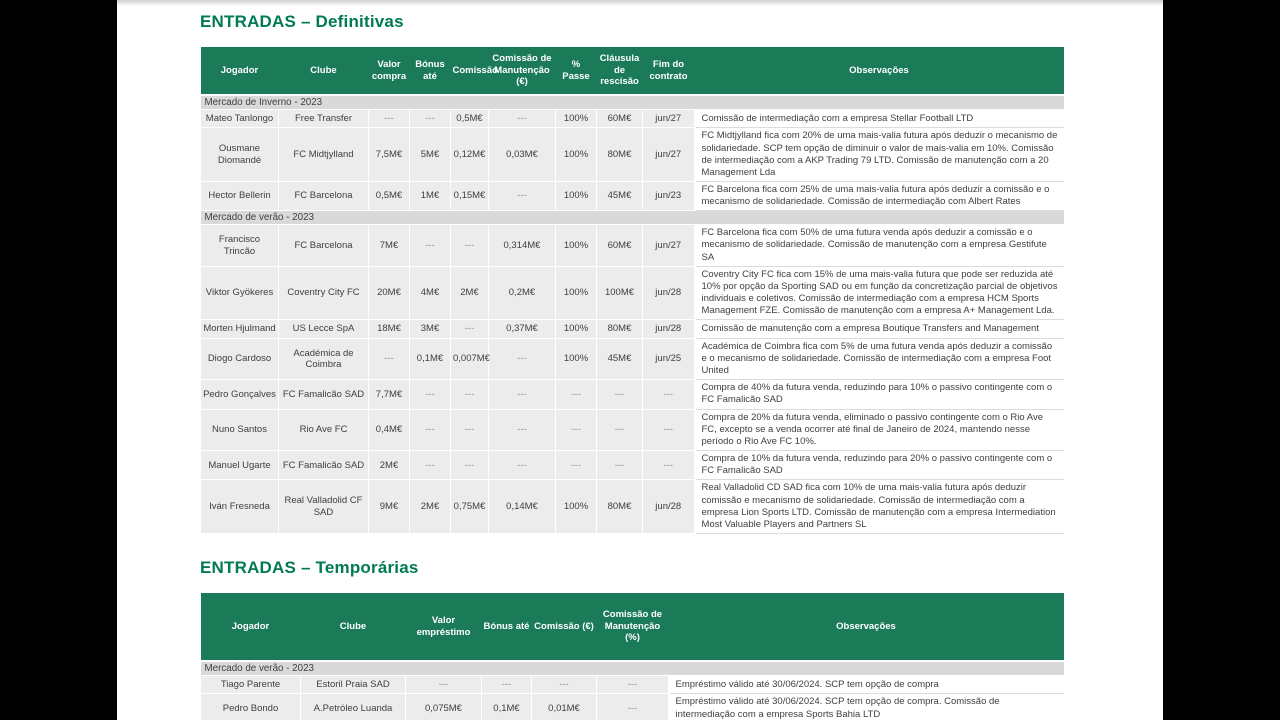 The height and width of the screenshot is (720, 1280). What do you see at coordinates (430, 155) in the screenshot?
I see `data-cell: 5M€` at bounding box center [430, 155].